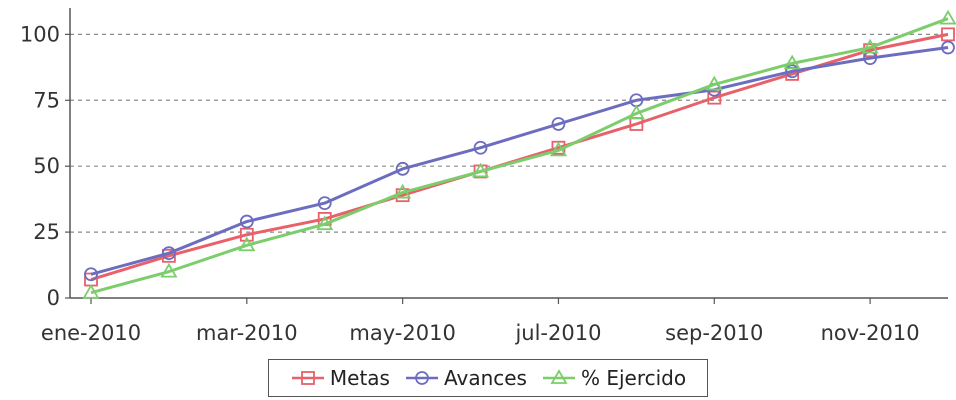 The height and width of the screenshot is (400, 956). What do you see at coordinates (40, 34) in the screenshot?
I see `y-tick-label: 100` at bounding box center [40, 34].